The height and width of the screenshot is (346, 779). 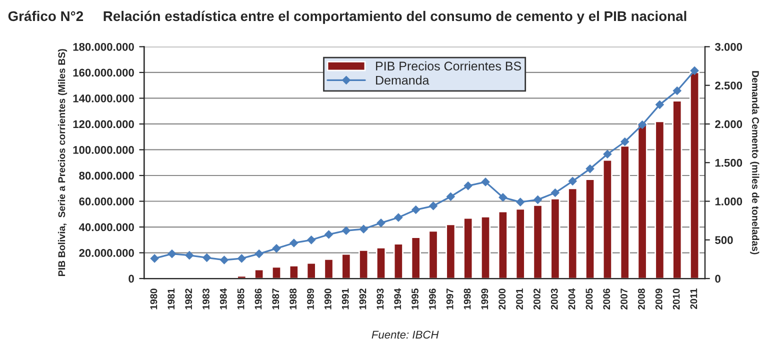 I want to click on x-tick-label: 2002, so click(x=537, y=299).